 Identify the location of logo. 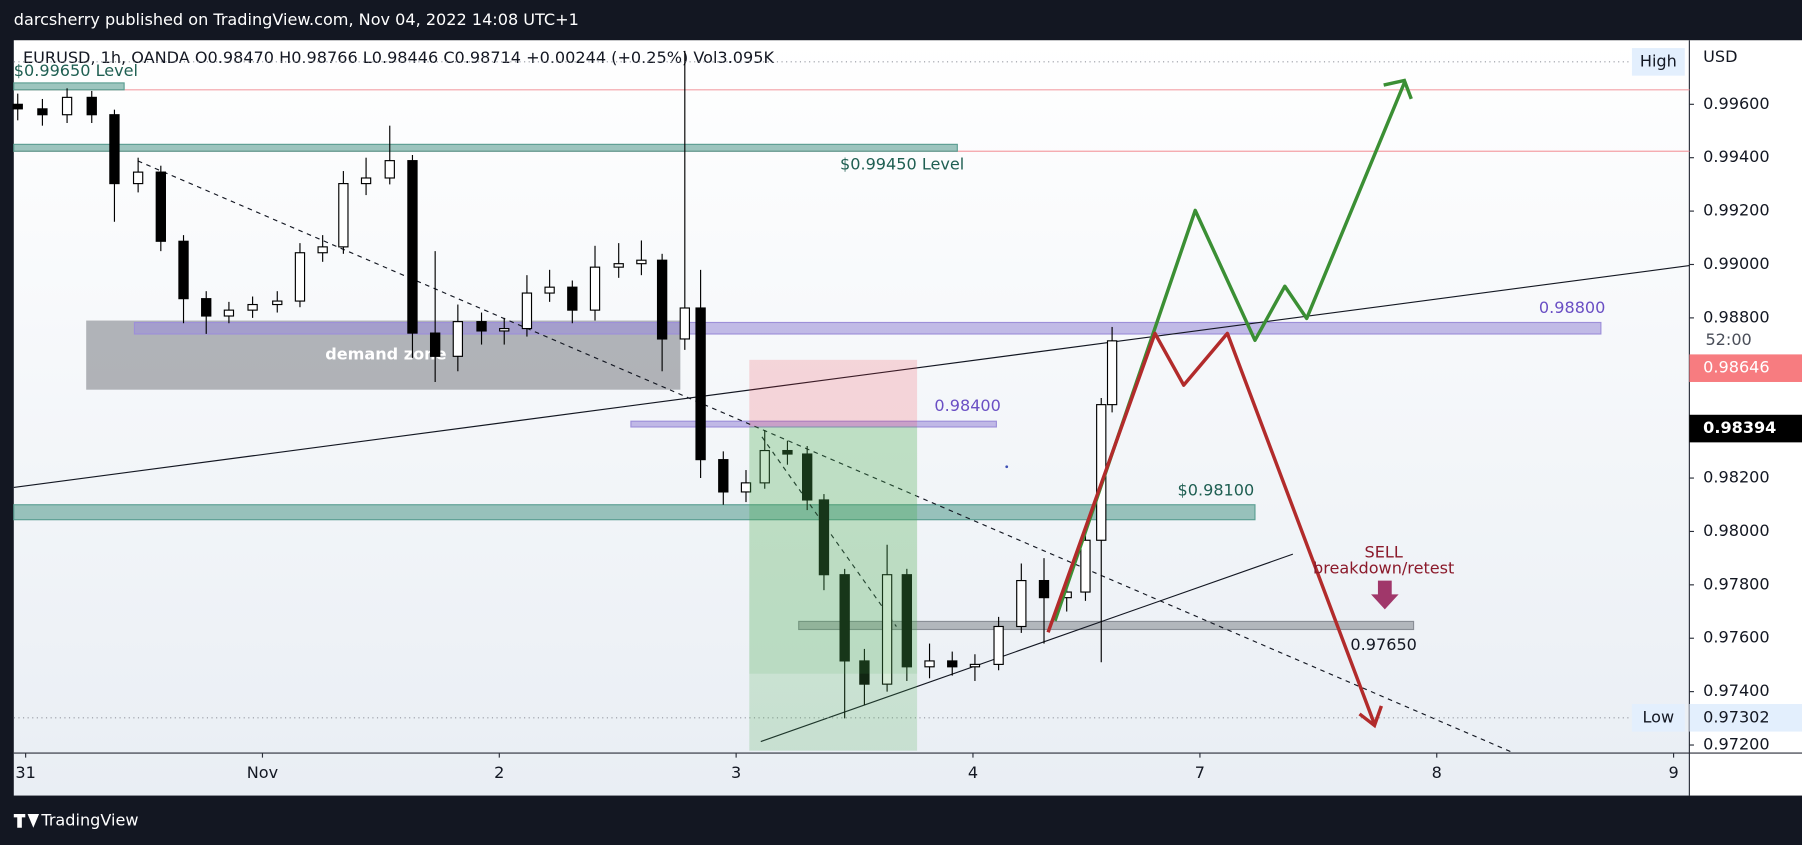
(26, 820).